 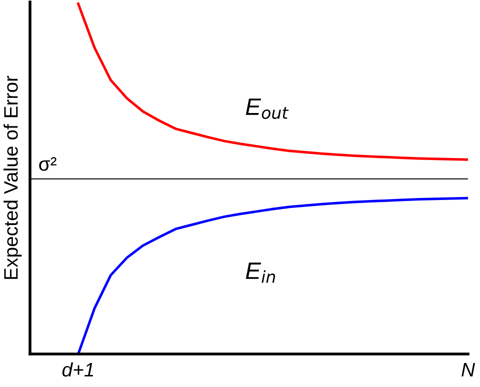 What do you see at coordinates (78, 369) in the screenshot?
I see `x-tick-label: d+1` at bounding box center [78, 369].